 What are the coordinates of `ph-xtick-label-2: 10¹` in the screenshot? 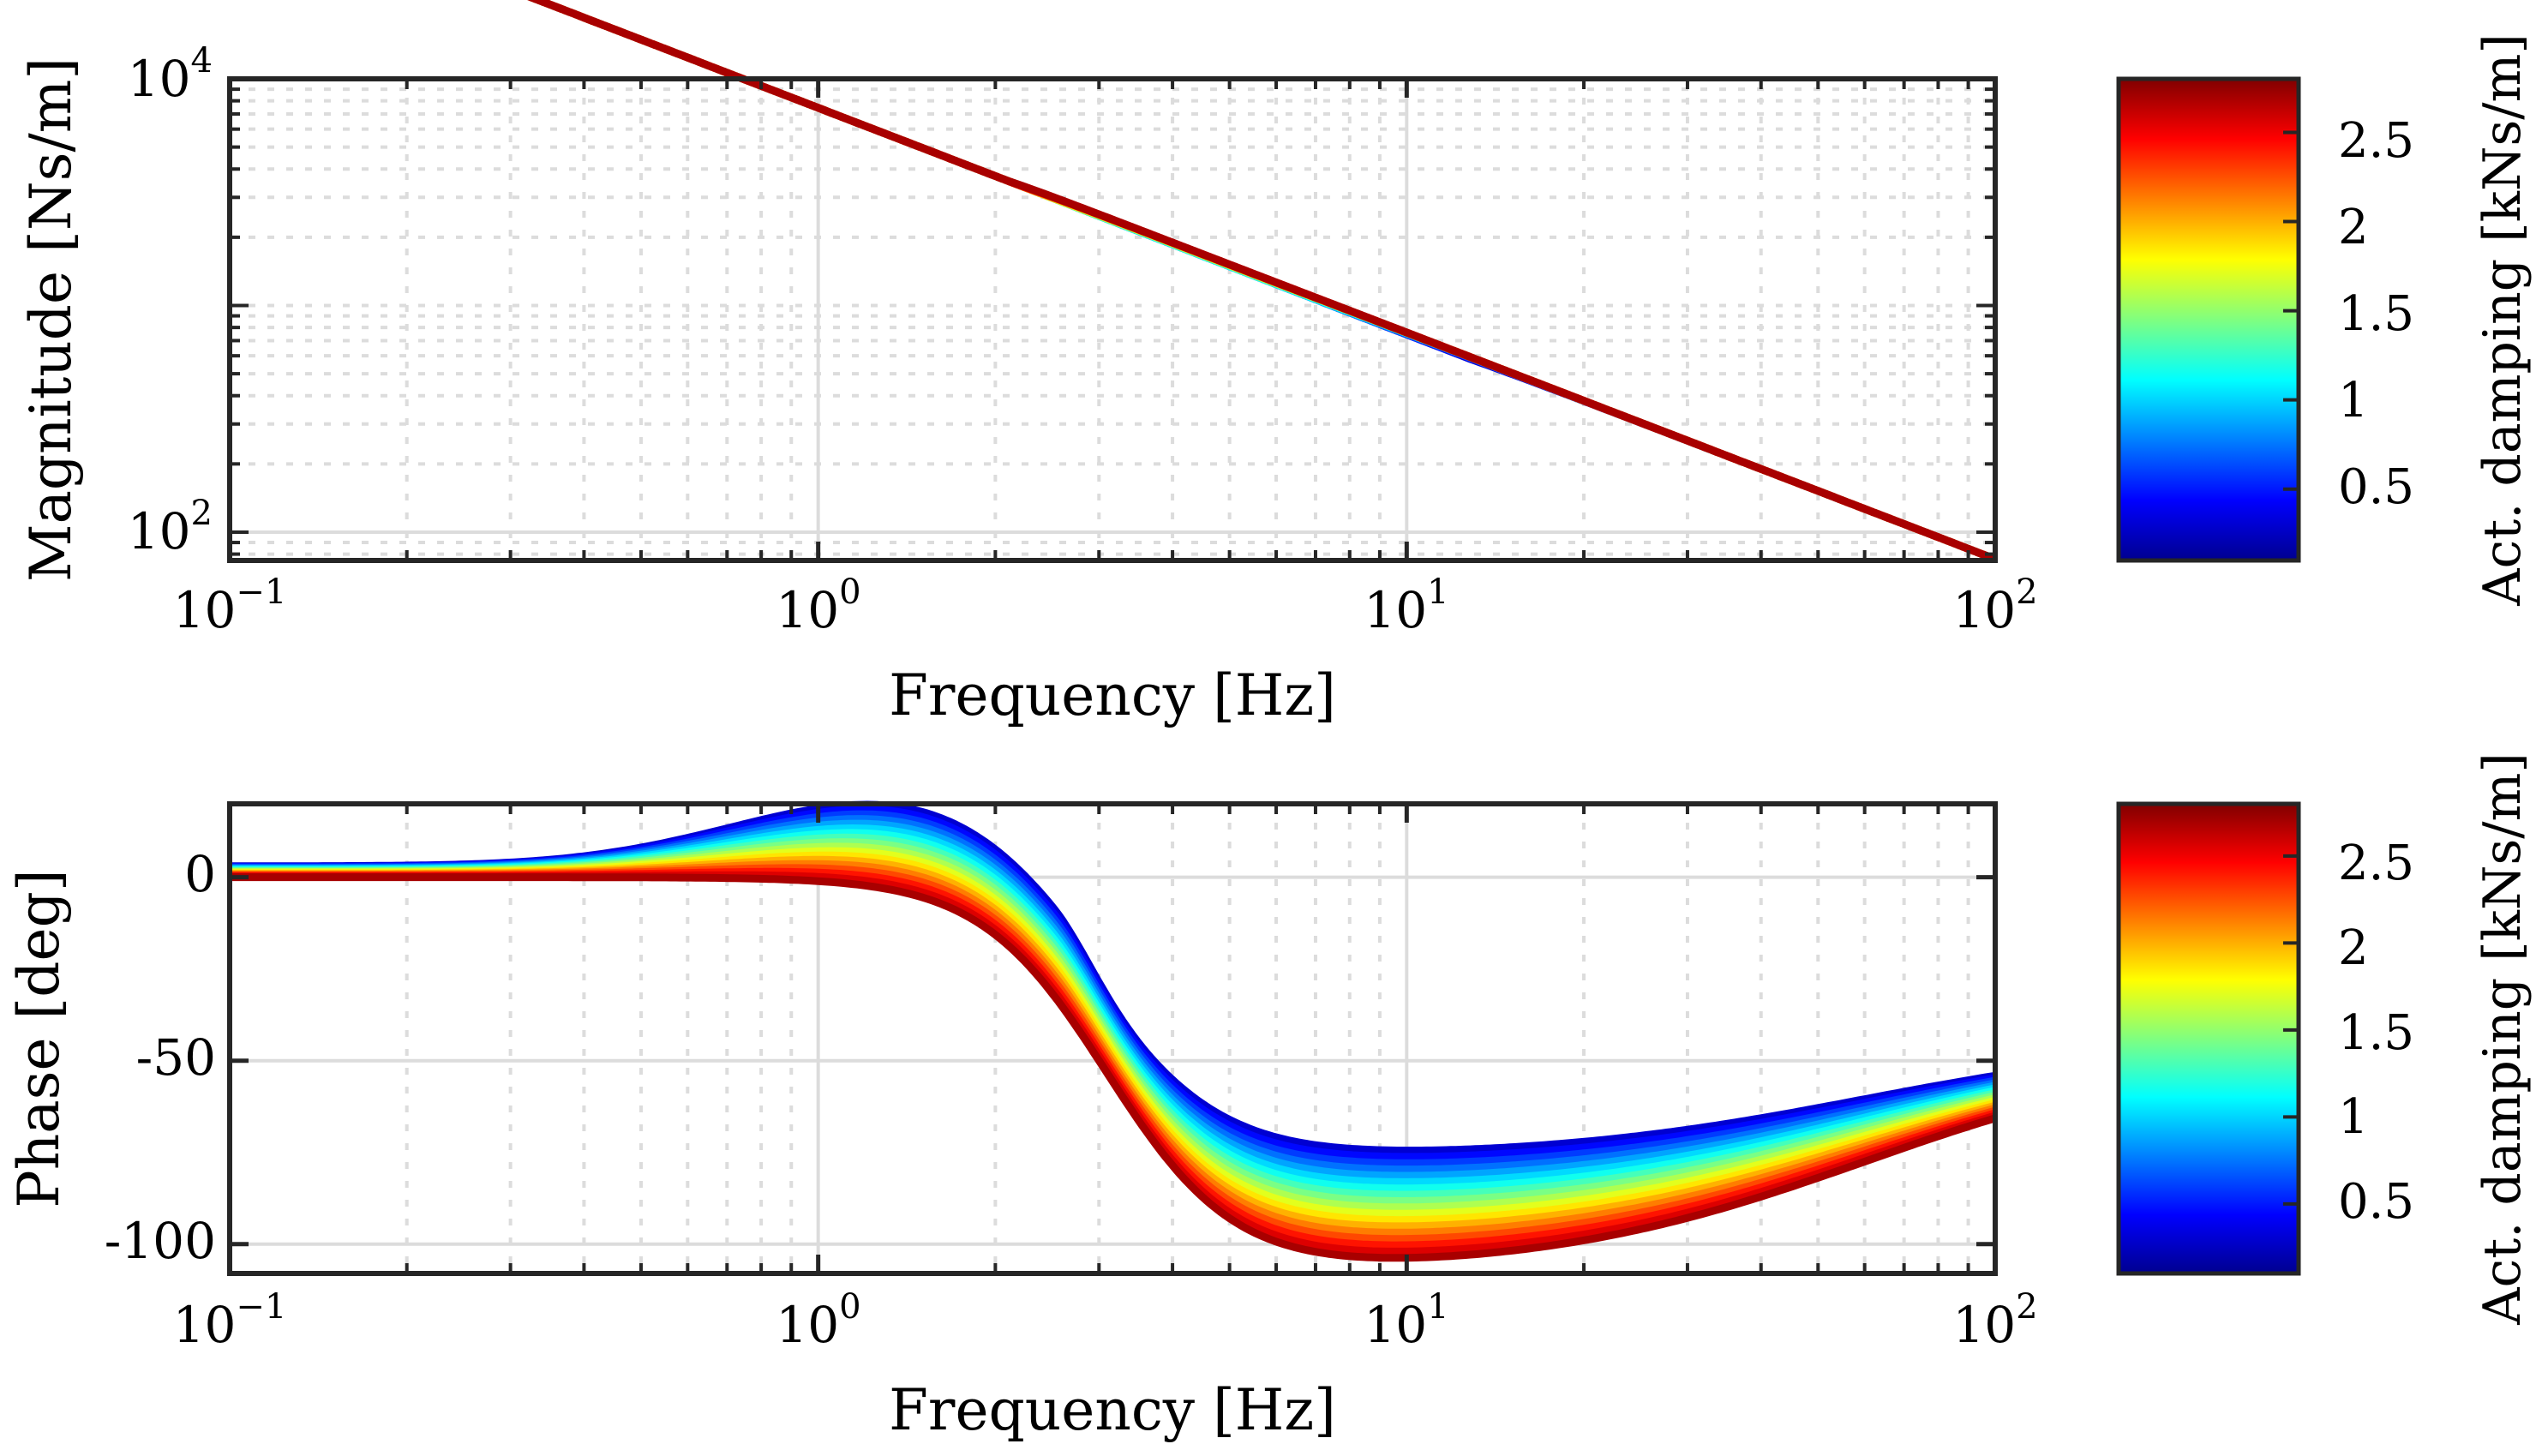 It's located at (1406, 1321).